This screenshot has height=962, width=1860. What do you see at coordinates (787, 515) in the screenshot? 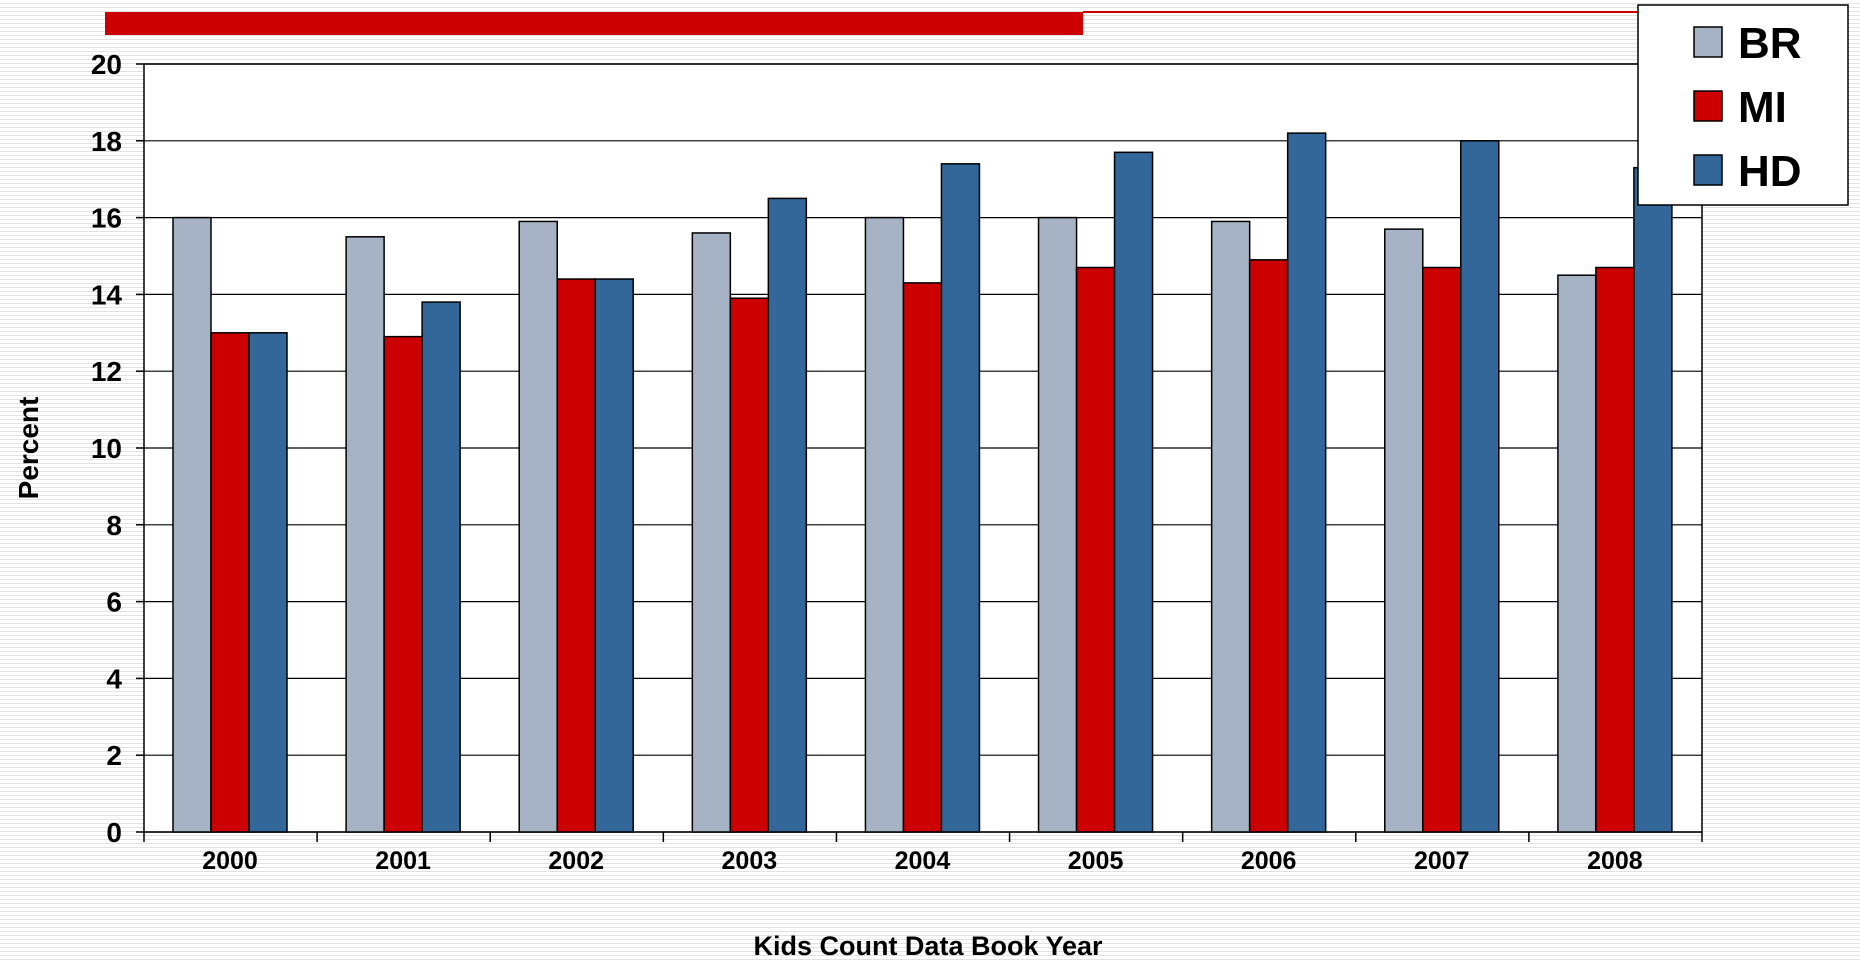
I see `bar-hd-2003` at bounding box center [787, 515].